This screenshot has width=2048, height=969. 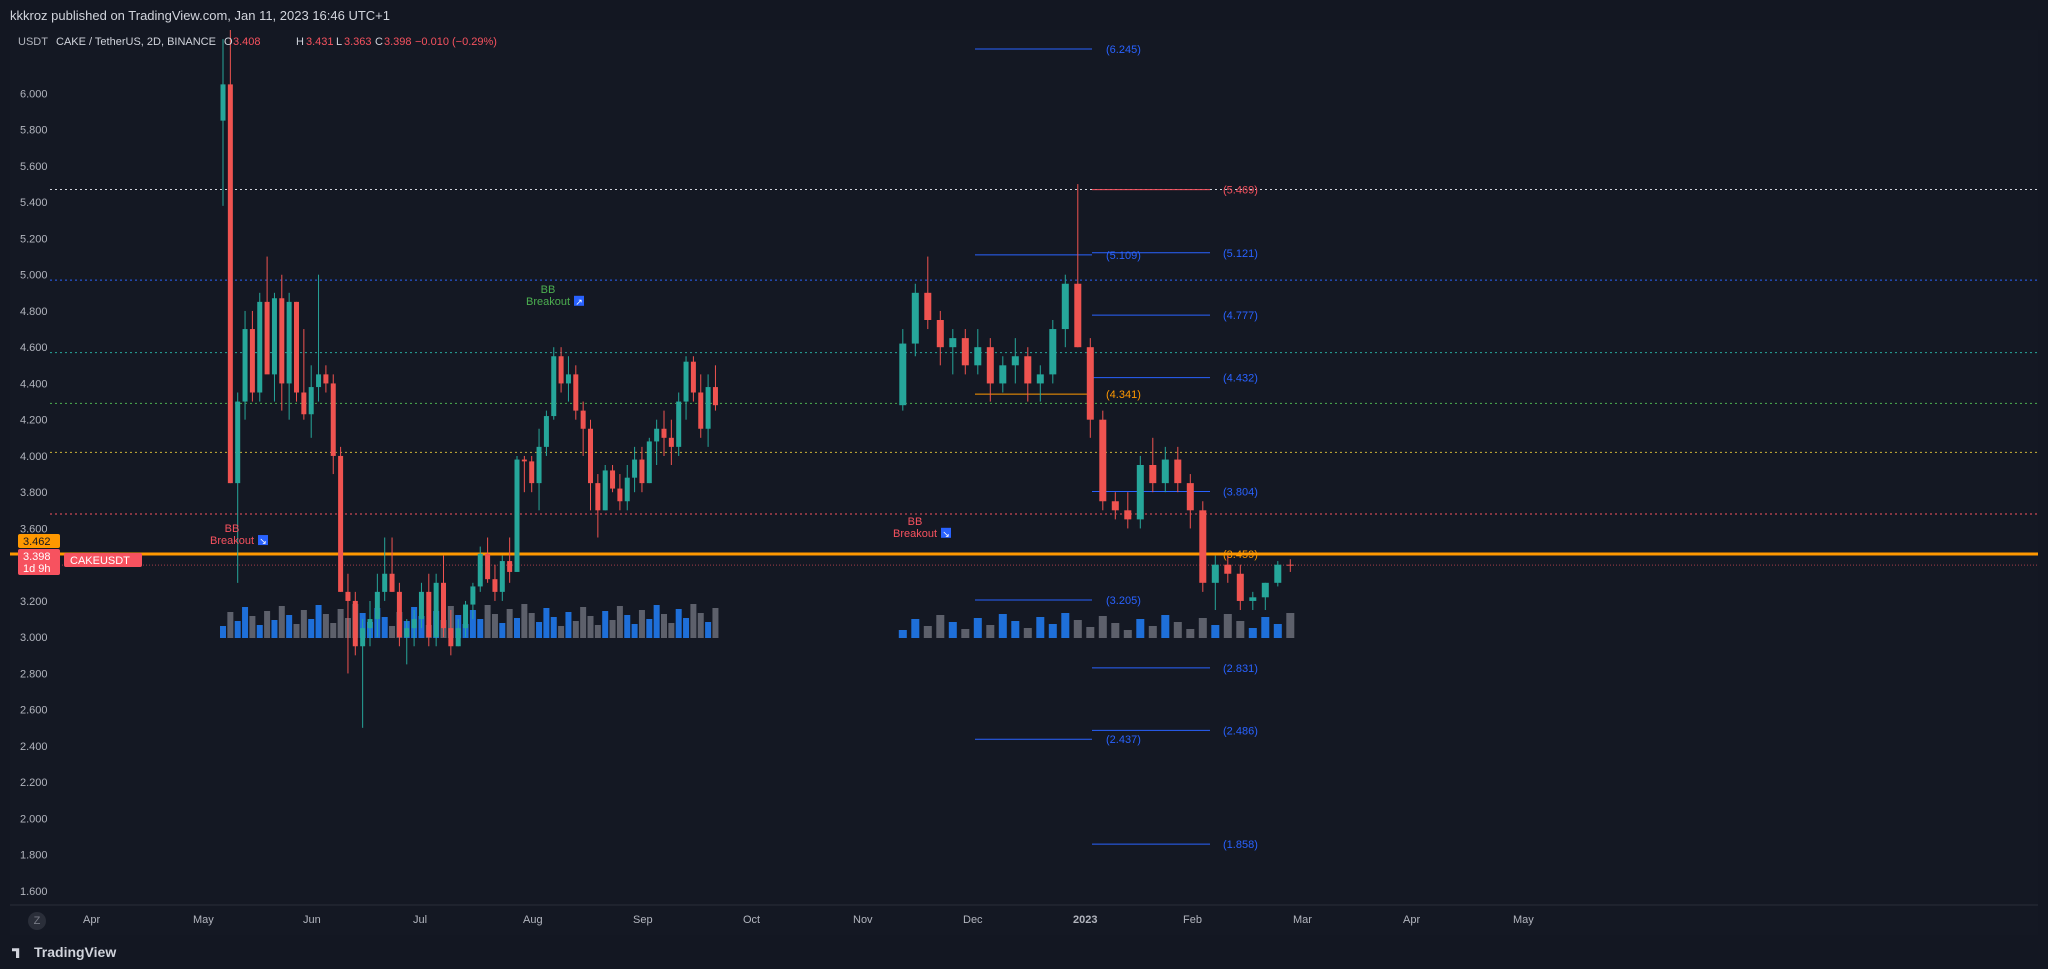 I want to click on price-tick-label: 2.600, so click(x=34, y=711).